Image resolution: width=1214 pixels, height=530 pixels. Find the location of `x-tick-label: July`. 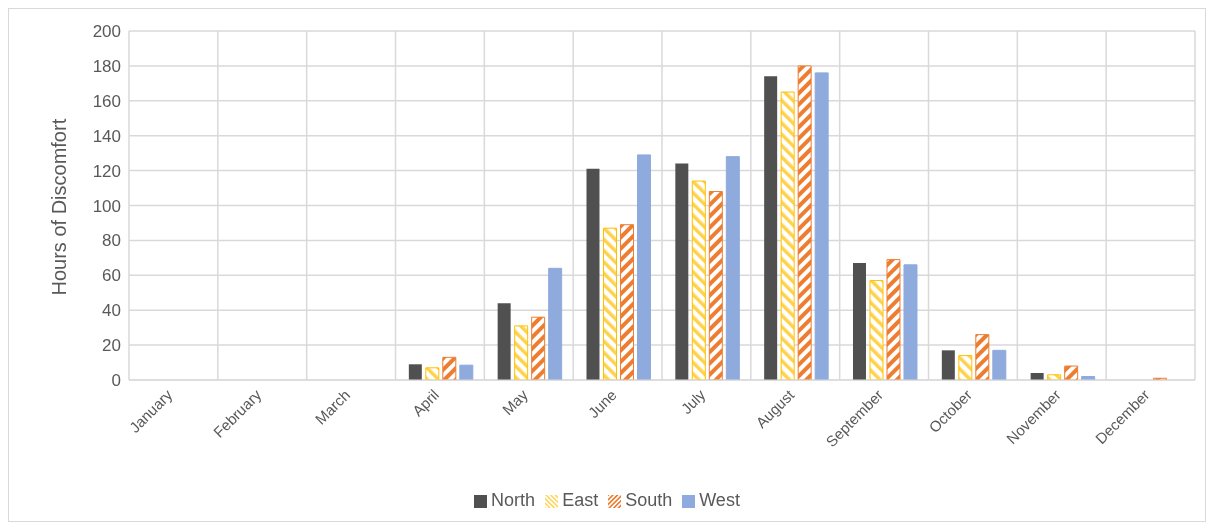

x-tick-label: July is located at coordinates (693, 401).